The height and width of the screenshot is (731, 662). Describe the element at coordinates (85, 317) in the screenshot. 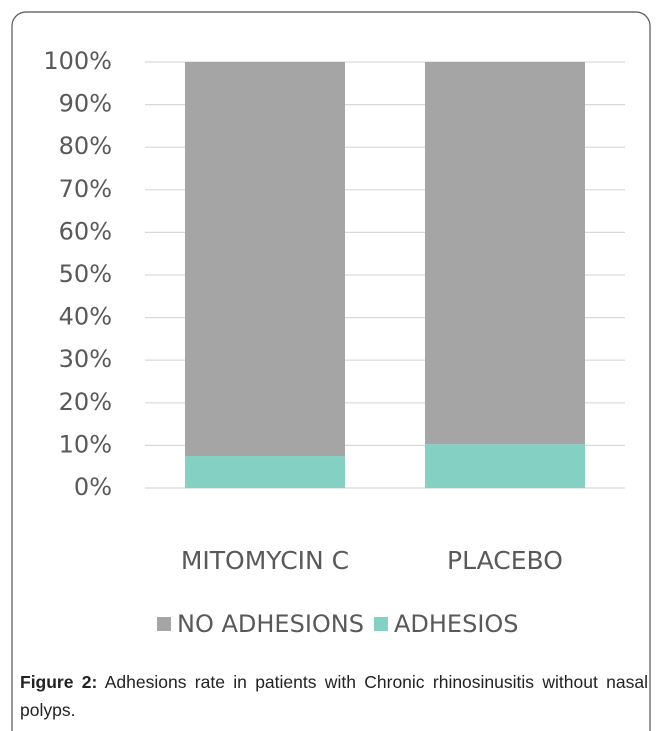

I see `y-tick-label: 40%` at that location.